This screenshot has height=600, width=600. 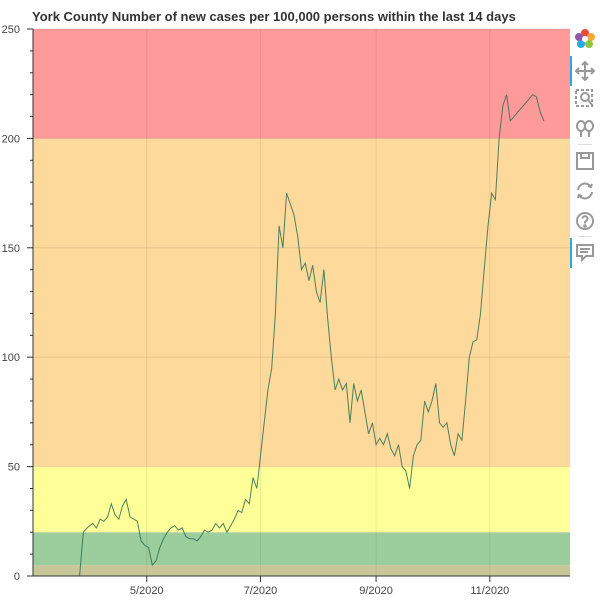 What do you see at coordinates (585, 161) in the screenshot?
I see `save-icon` at bounding box center [585, 161].